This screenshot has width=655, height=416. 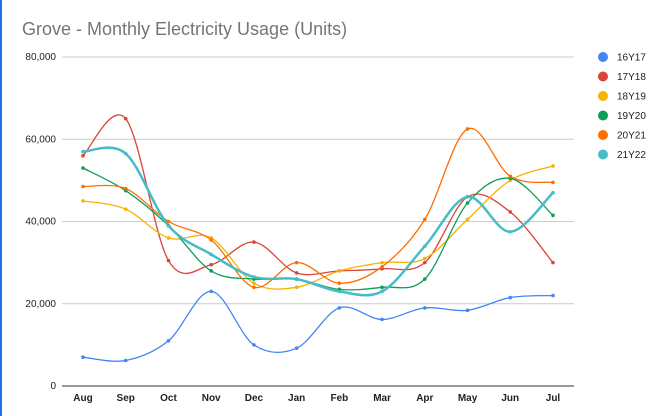 I want to click on legend-label-17Y18: 17Y18, so click(x=631, y=77).